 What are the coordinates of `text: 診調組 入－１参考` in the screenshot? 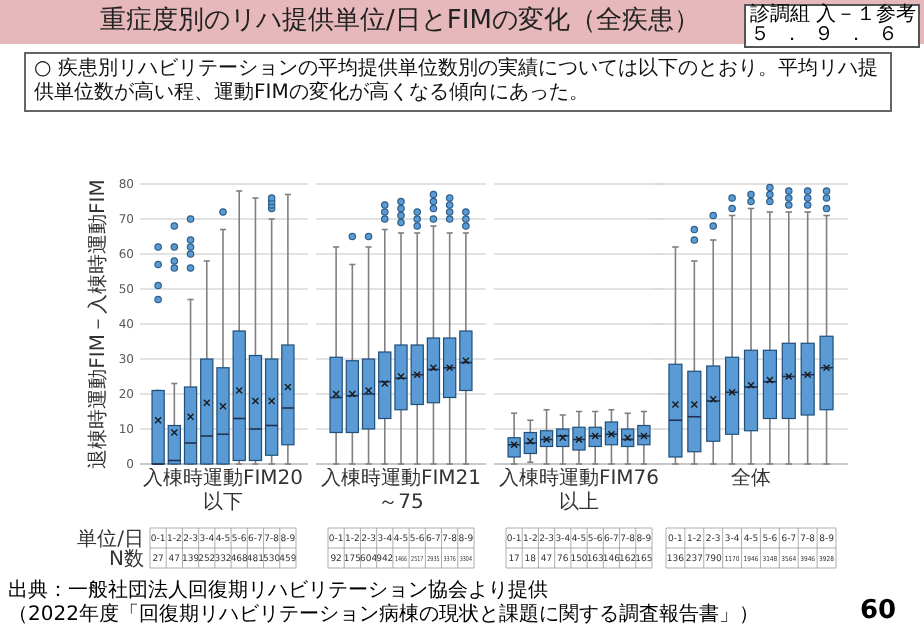 It's located at (833, 15).